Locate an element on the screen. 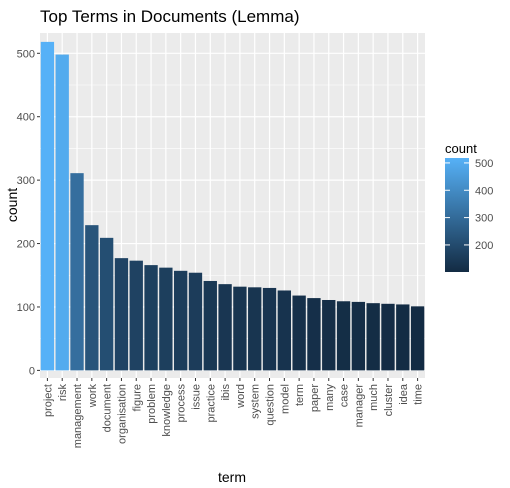  x-tick-label: term is located at coordinates (300, 395).